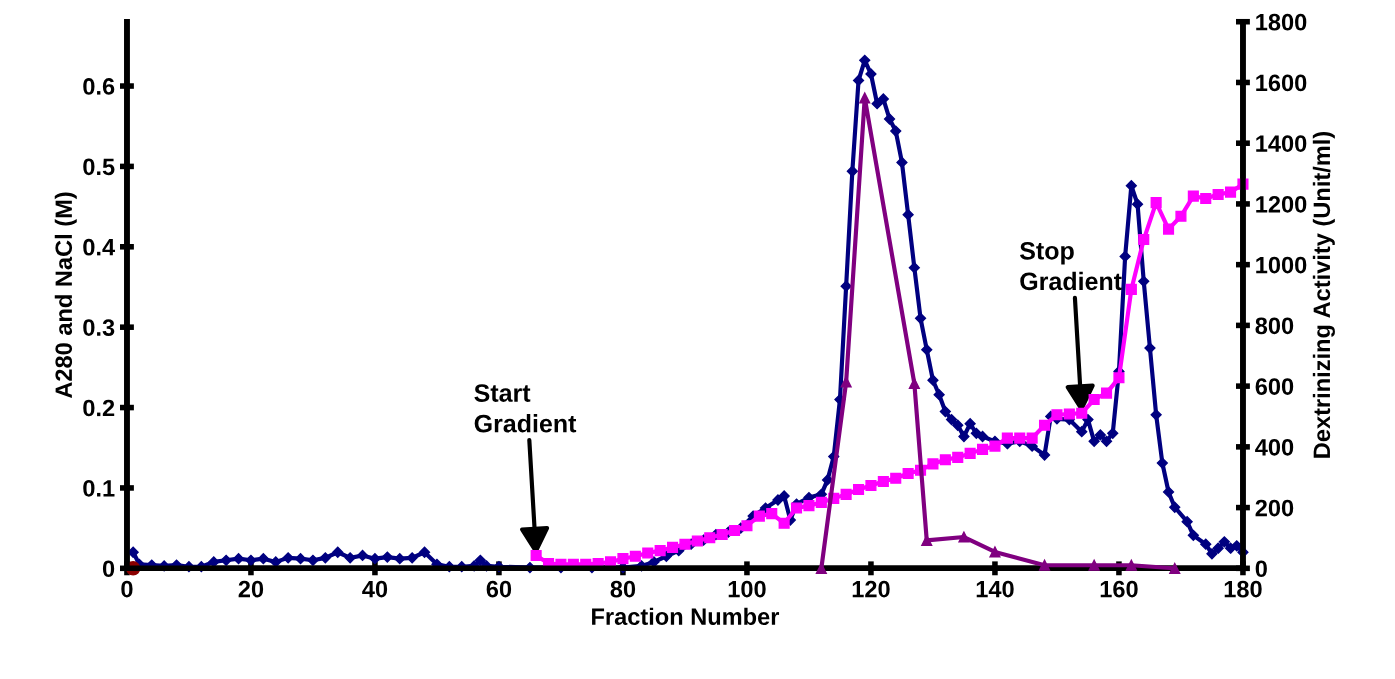  What do you see at coordinates (1281, 143) in the screenshot?
I see `y2-tick-label: 1400` at bounding box center [1281, 143].